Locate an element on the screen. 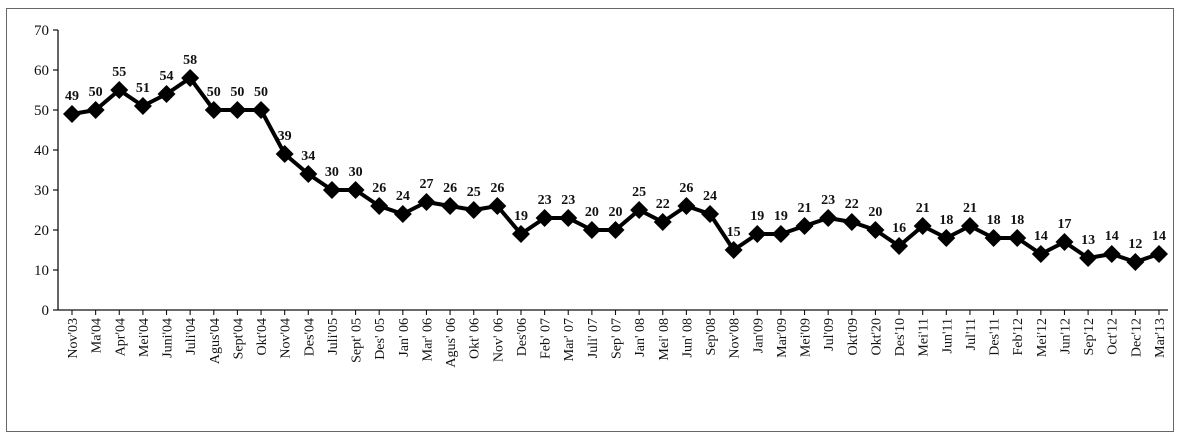  y-tick-label: 60 is located at coordinates (41, 71).